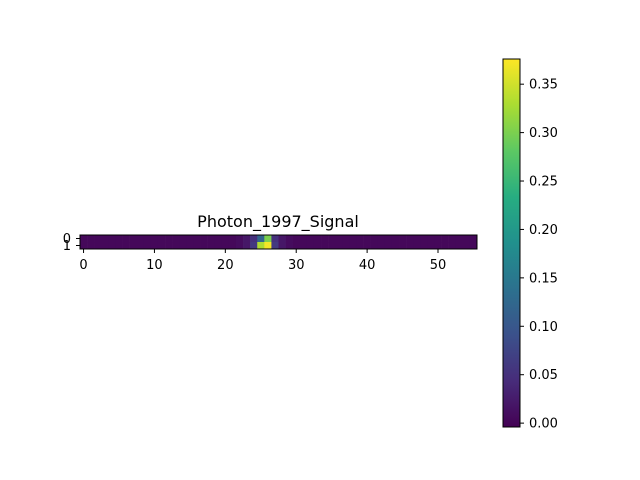 The width and height of the screenshot is (640, 480). I want to click on x-tick-label: 10, so click(154, 265).